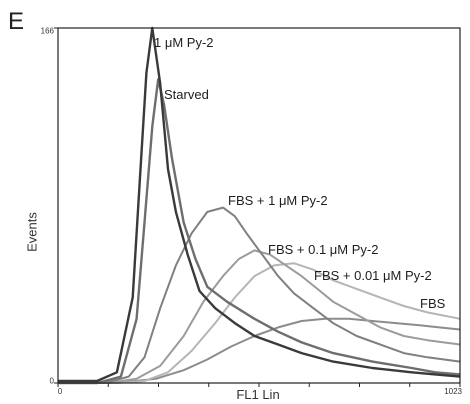  Describe the element at coordinates (258, 394) in the screenshot. I see `x-axis-label: FL1 Lin` at that location.